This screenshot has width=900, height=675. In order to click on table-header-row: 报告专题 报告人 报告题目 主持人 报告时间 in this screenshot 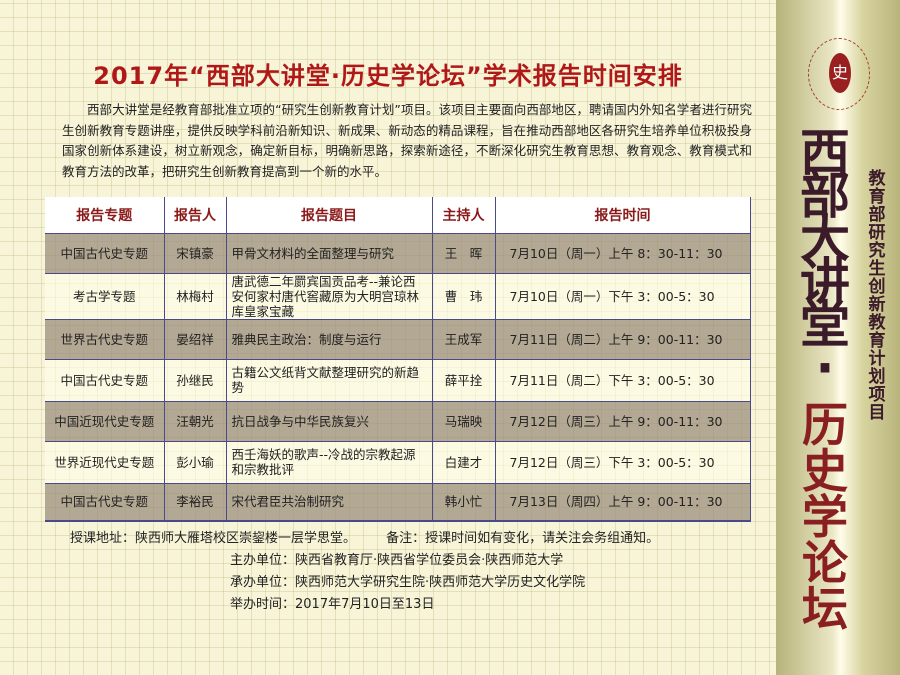, I will do `click(398, 215)`.